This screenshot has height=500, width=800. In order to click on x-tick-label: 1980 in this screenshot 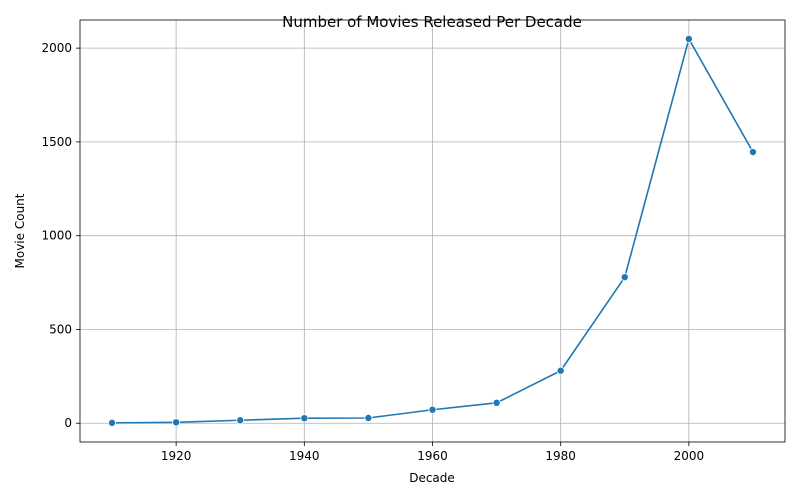, I will do `click(560, 456)`.